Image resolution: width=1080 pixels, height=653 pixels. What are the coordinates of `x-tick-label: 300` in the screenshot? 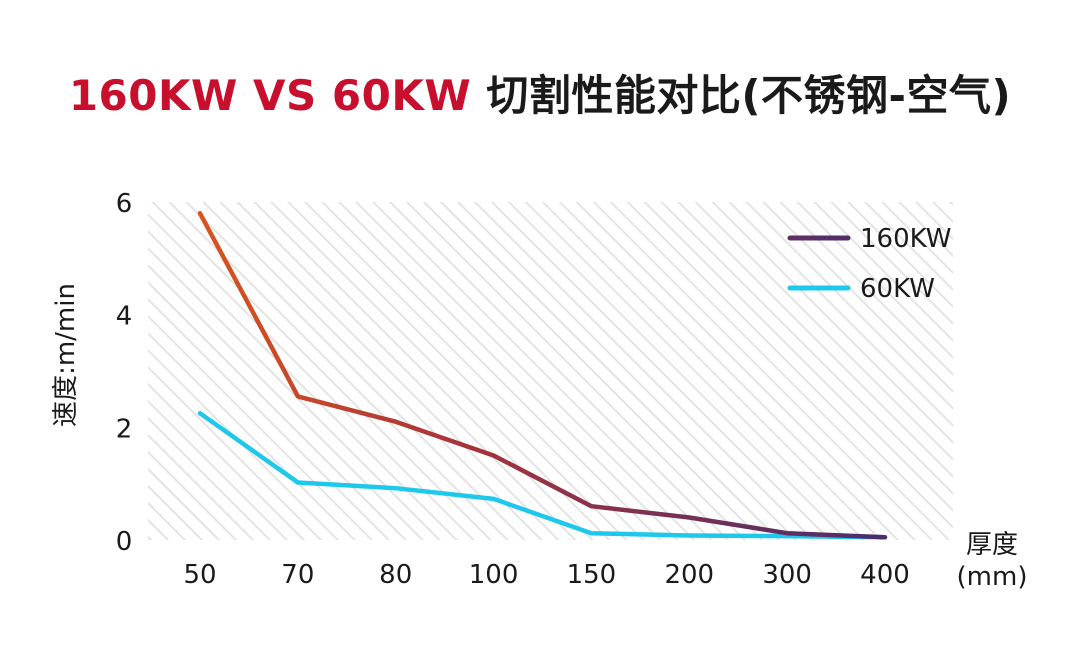 It's located at (787, 575).